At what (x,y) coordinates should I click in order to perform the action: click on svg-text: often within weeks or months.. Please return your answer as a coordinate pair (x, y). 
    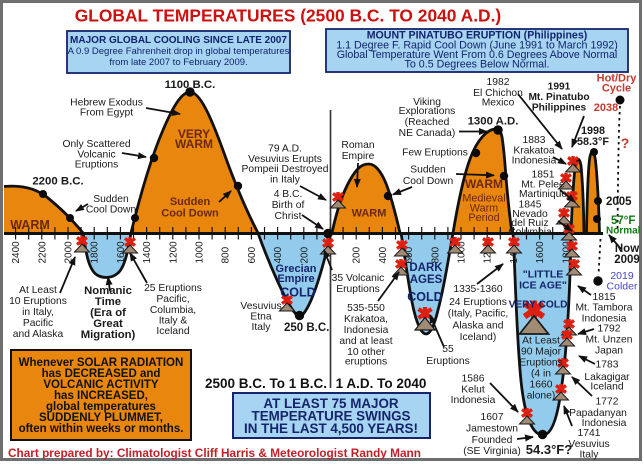
    Looking at the image, I should click on (101, 429).